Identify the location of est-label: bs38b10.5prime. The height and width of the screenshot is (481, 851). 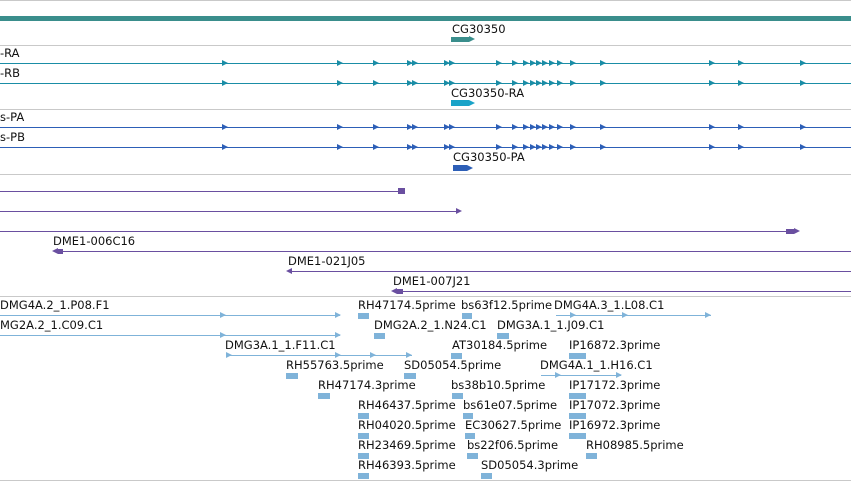
(498, 385).